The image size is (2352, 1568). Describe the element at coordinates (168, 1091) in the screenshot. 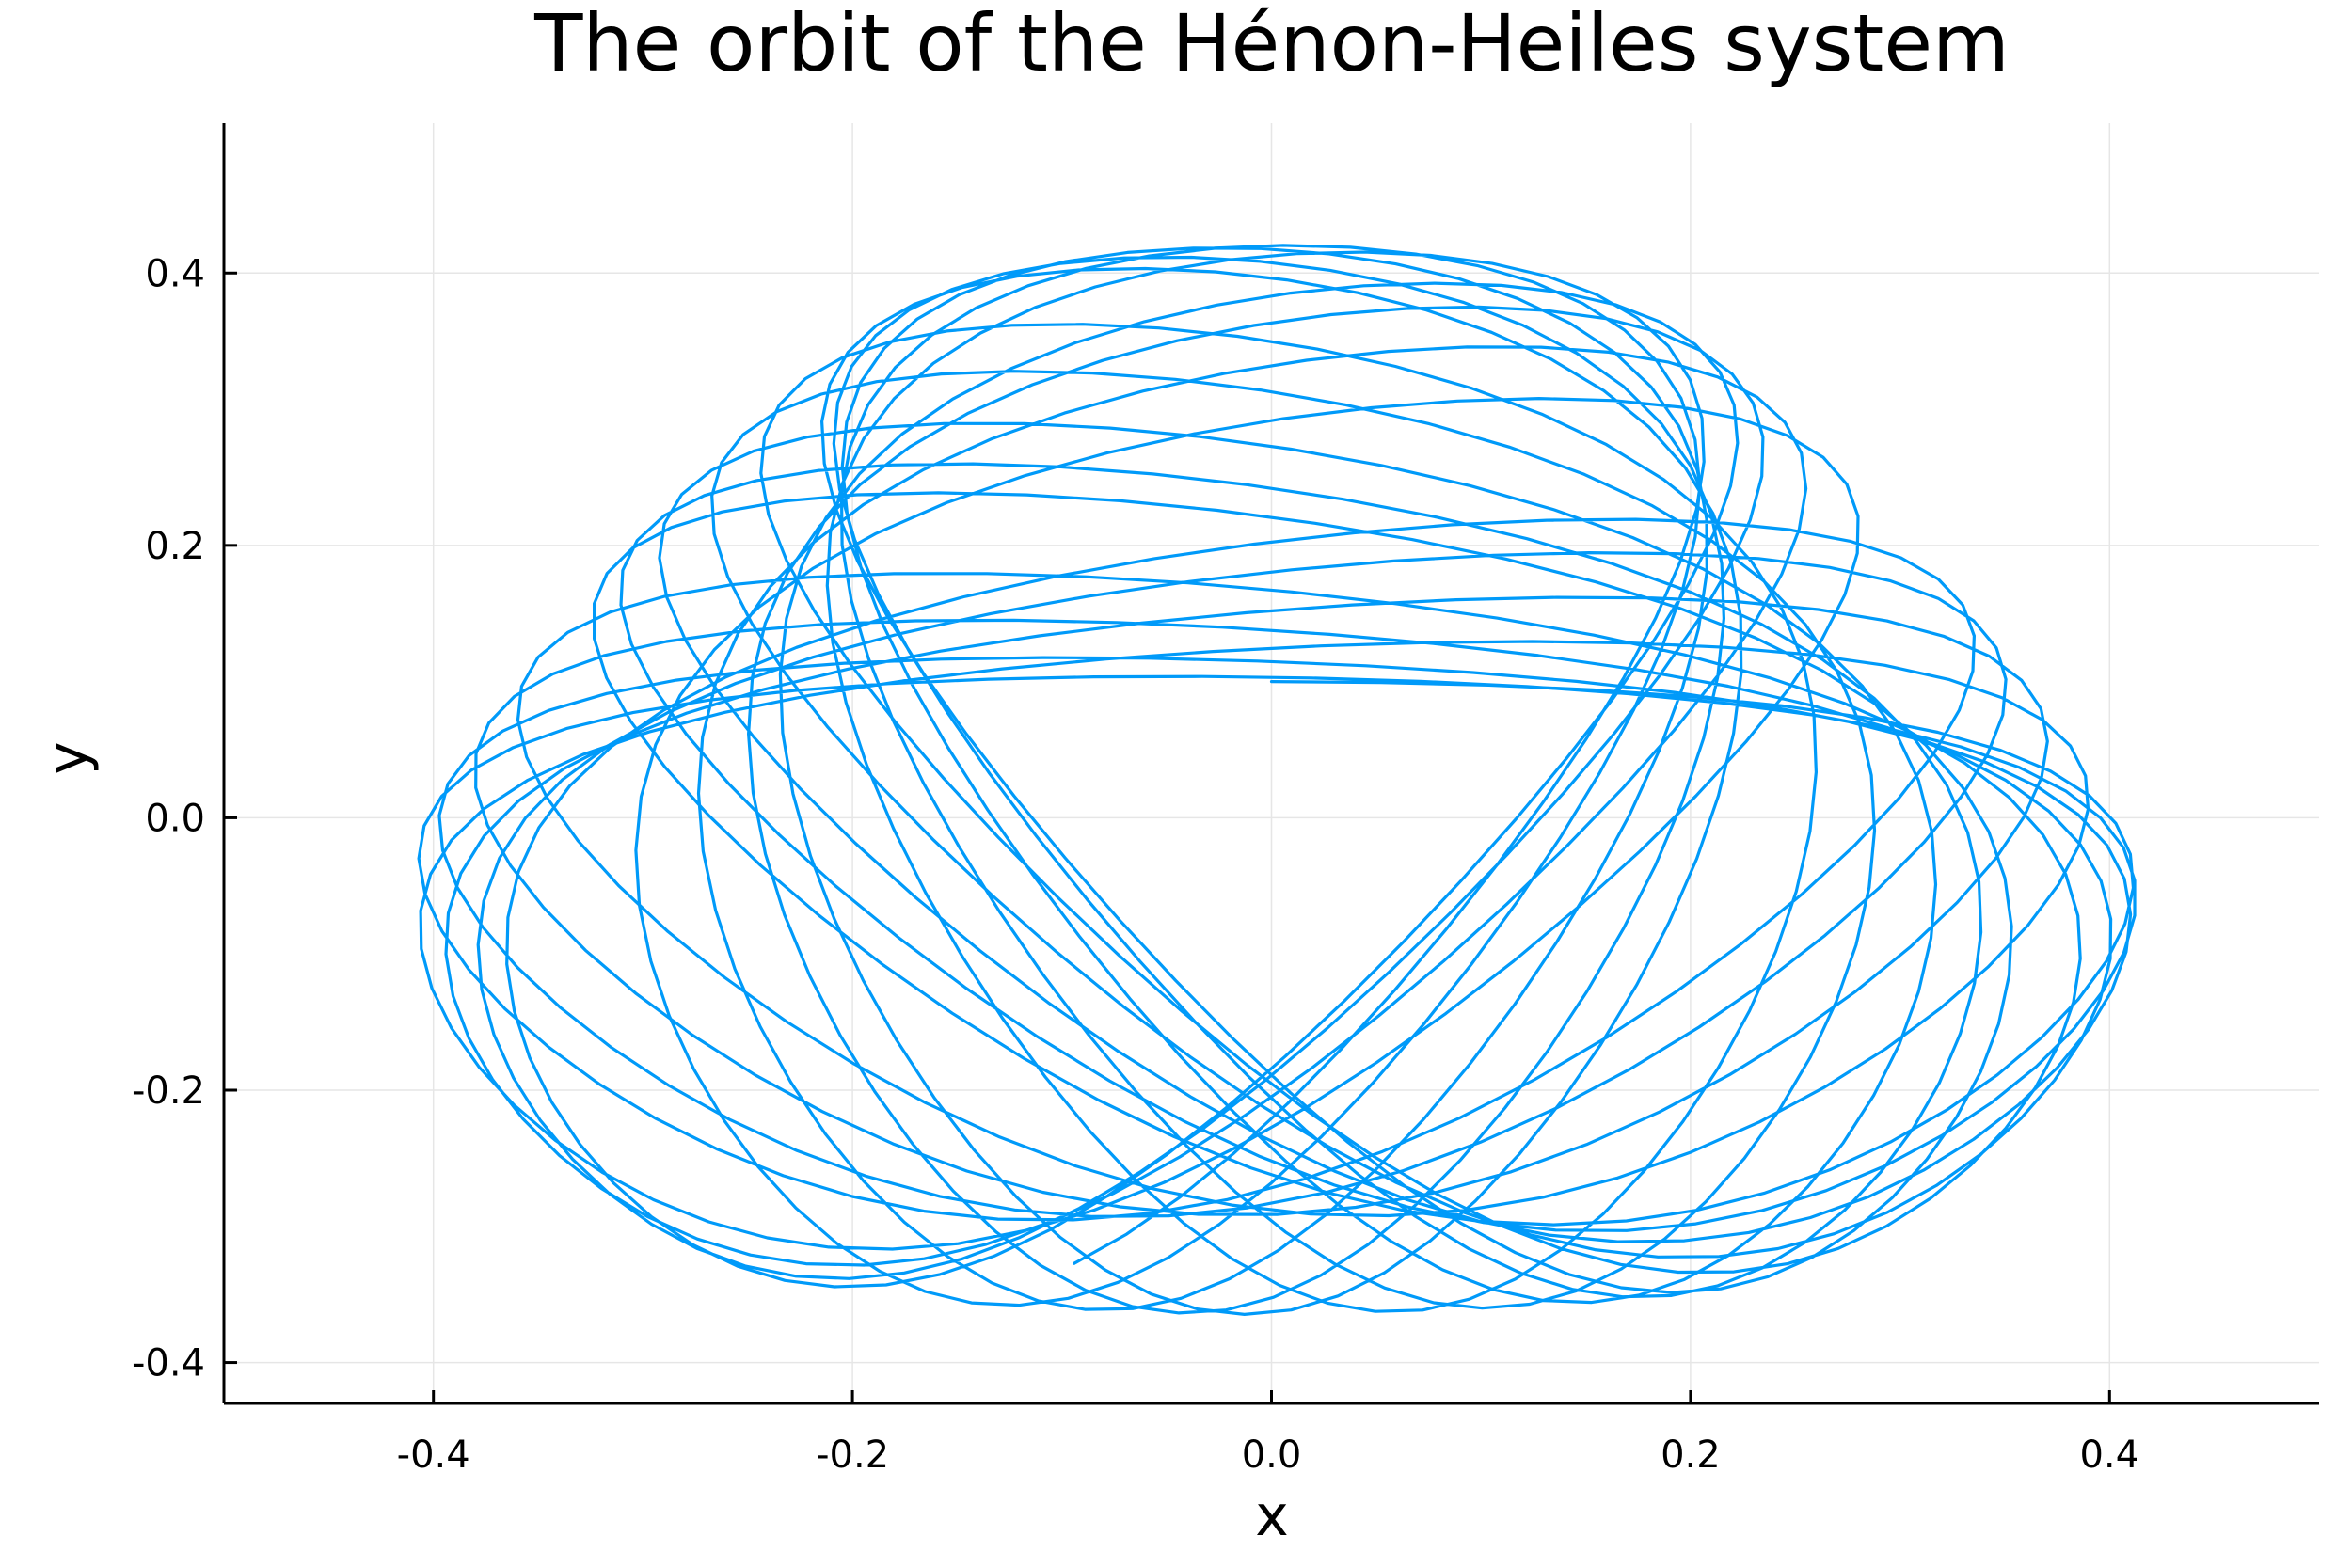

I see `y-tick-label: -0.2` at that location.